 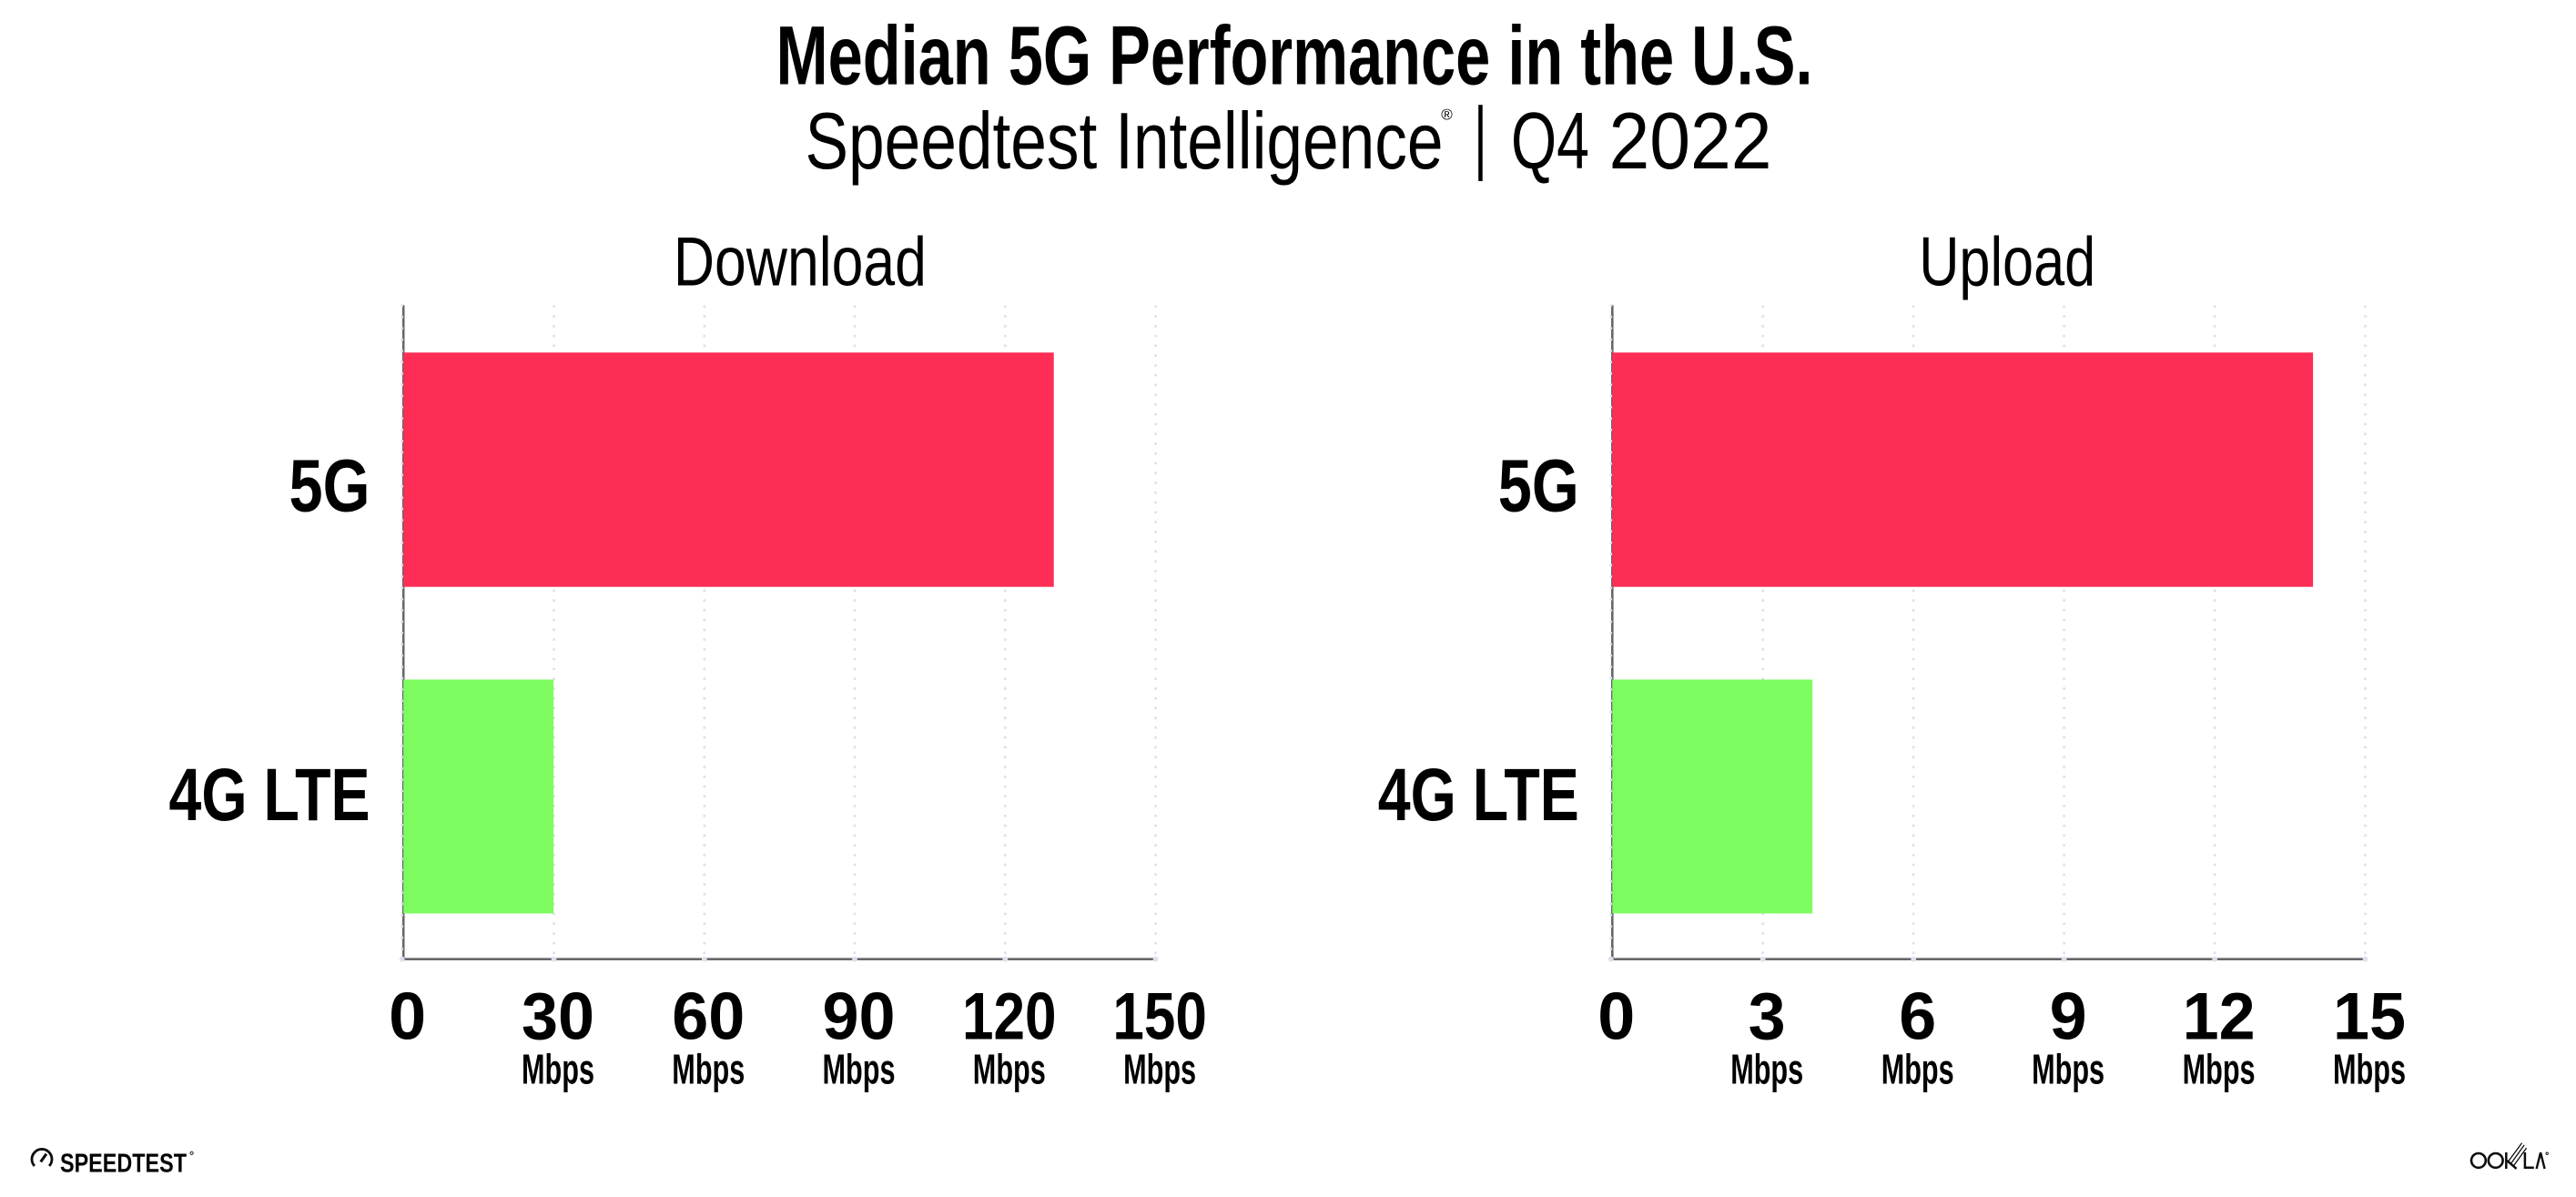 What do you see at coordinates (124, 1164) in the screenshot?
I see `svg-text: SPEEDTEST` at bounding box center [124, 1164].